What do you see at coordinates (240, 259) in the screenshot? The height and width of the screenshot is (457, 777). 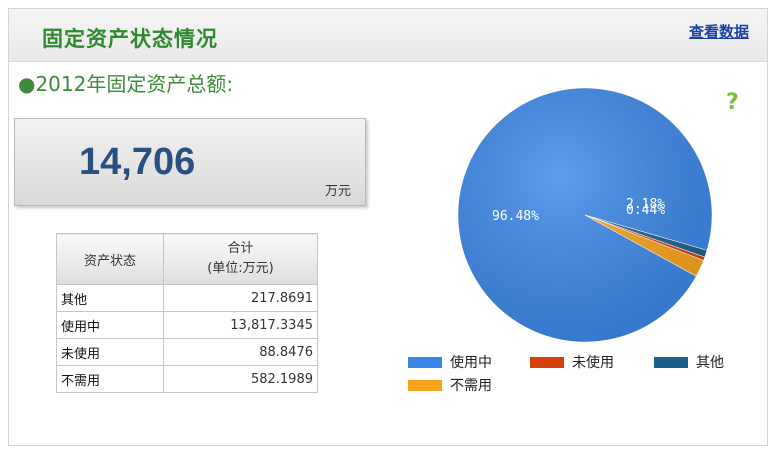 I see `header-total: 合计 (单位:万元)` at bounding box center [240, 259].